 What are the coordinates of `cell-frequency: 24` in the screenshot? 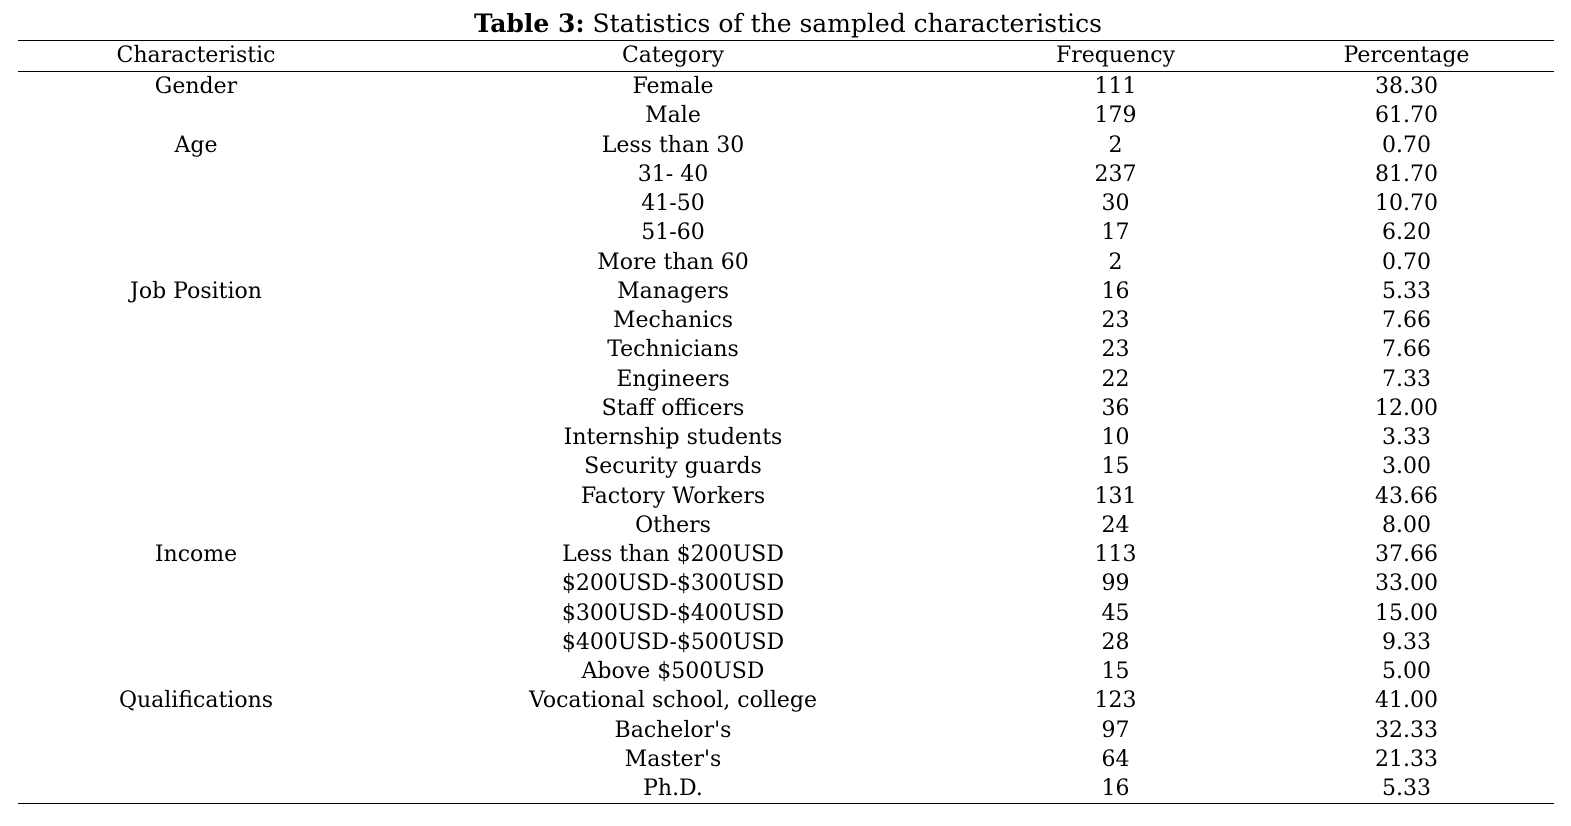 It's located at (1115, 525).